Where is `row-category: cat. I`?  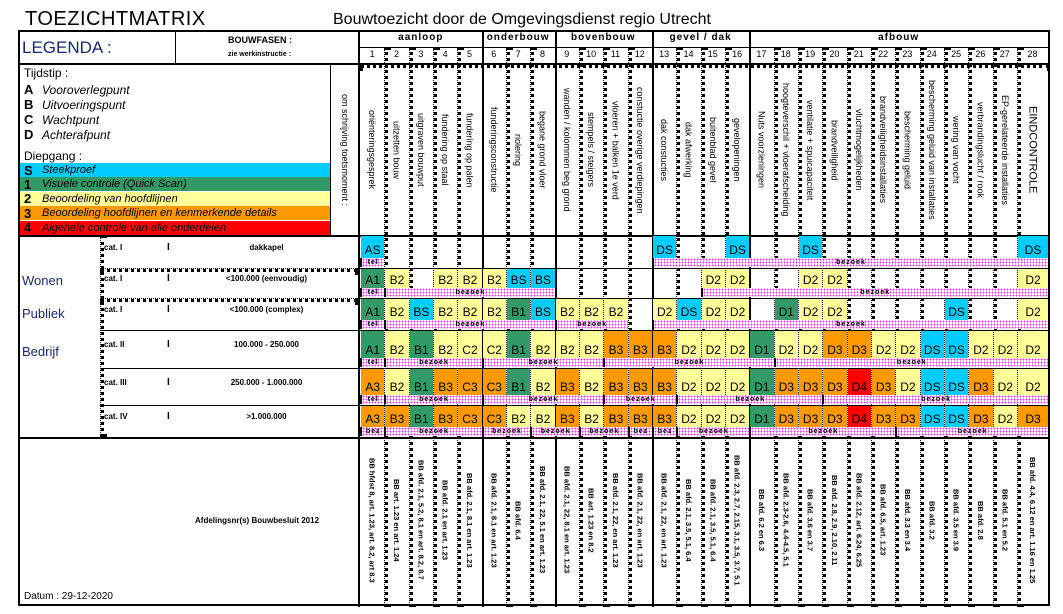
row-category: cat. I is located at coordinates (113, 278).